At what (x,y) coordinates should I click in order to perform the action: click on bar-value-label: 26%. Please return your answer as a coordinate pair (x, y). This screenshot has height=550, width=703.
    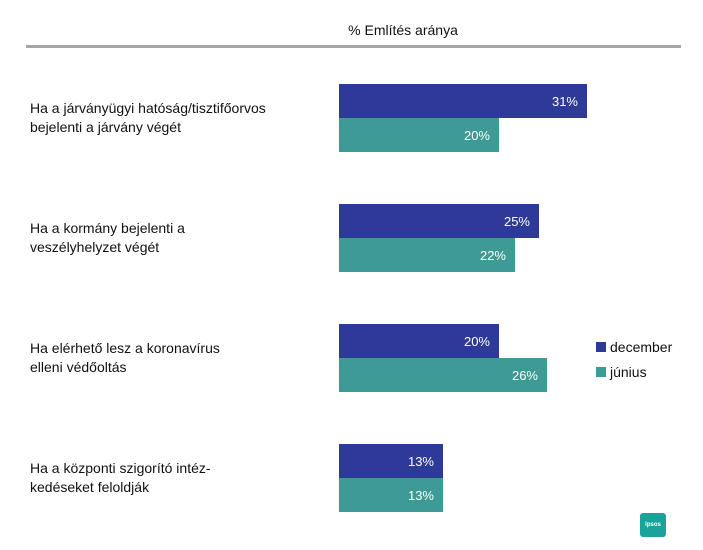
    Looking at the image, I should click on (525, 375).